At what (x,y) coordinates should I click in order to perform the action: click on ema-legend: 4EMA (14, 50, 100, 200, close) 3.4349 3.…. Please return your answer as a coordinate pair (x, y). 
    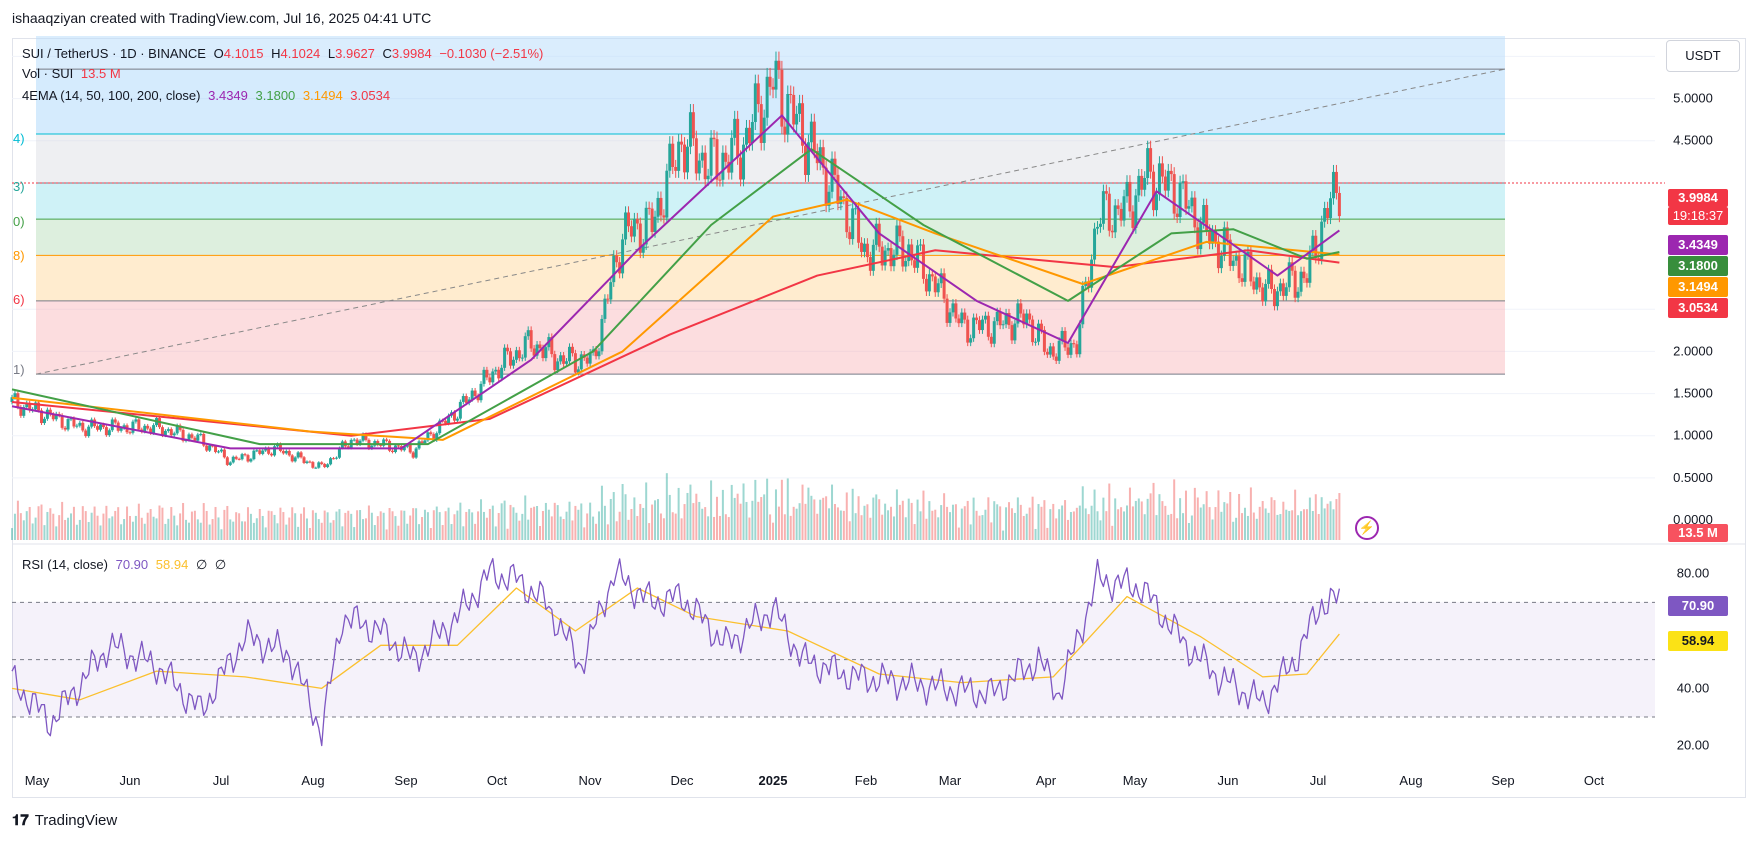
    Looking at the image, I should click on (208, 95).